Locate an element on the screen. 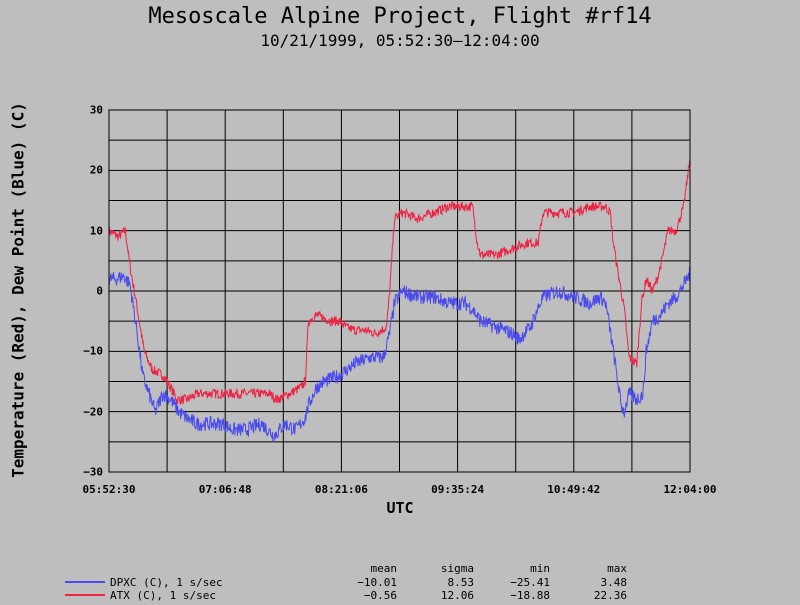 The height and width of the screenshot is (605, 800). x-tick-label: 09:35:24 is located at coordinates (458, 489).